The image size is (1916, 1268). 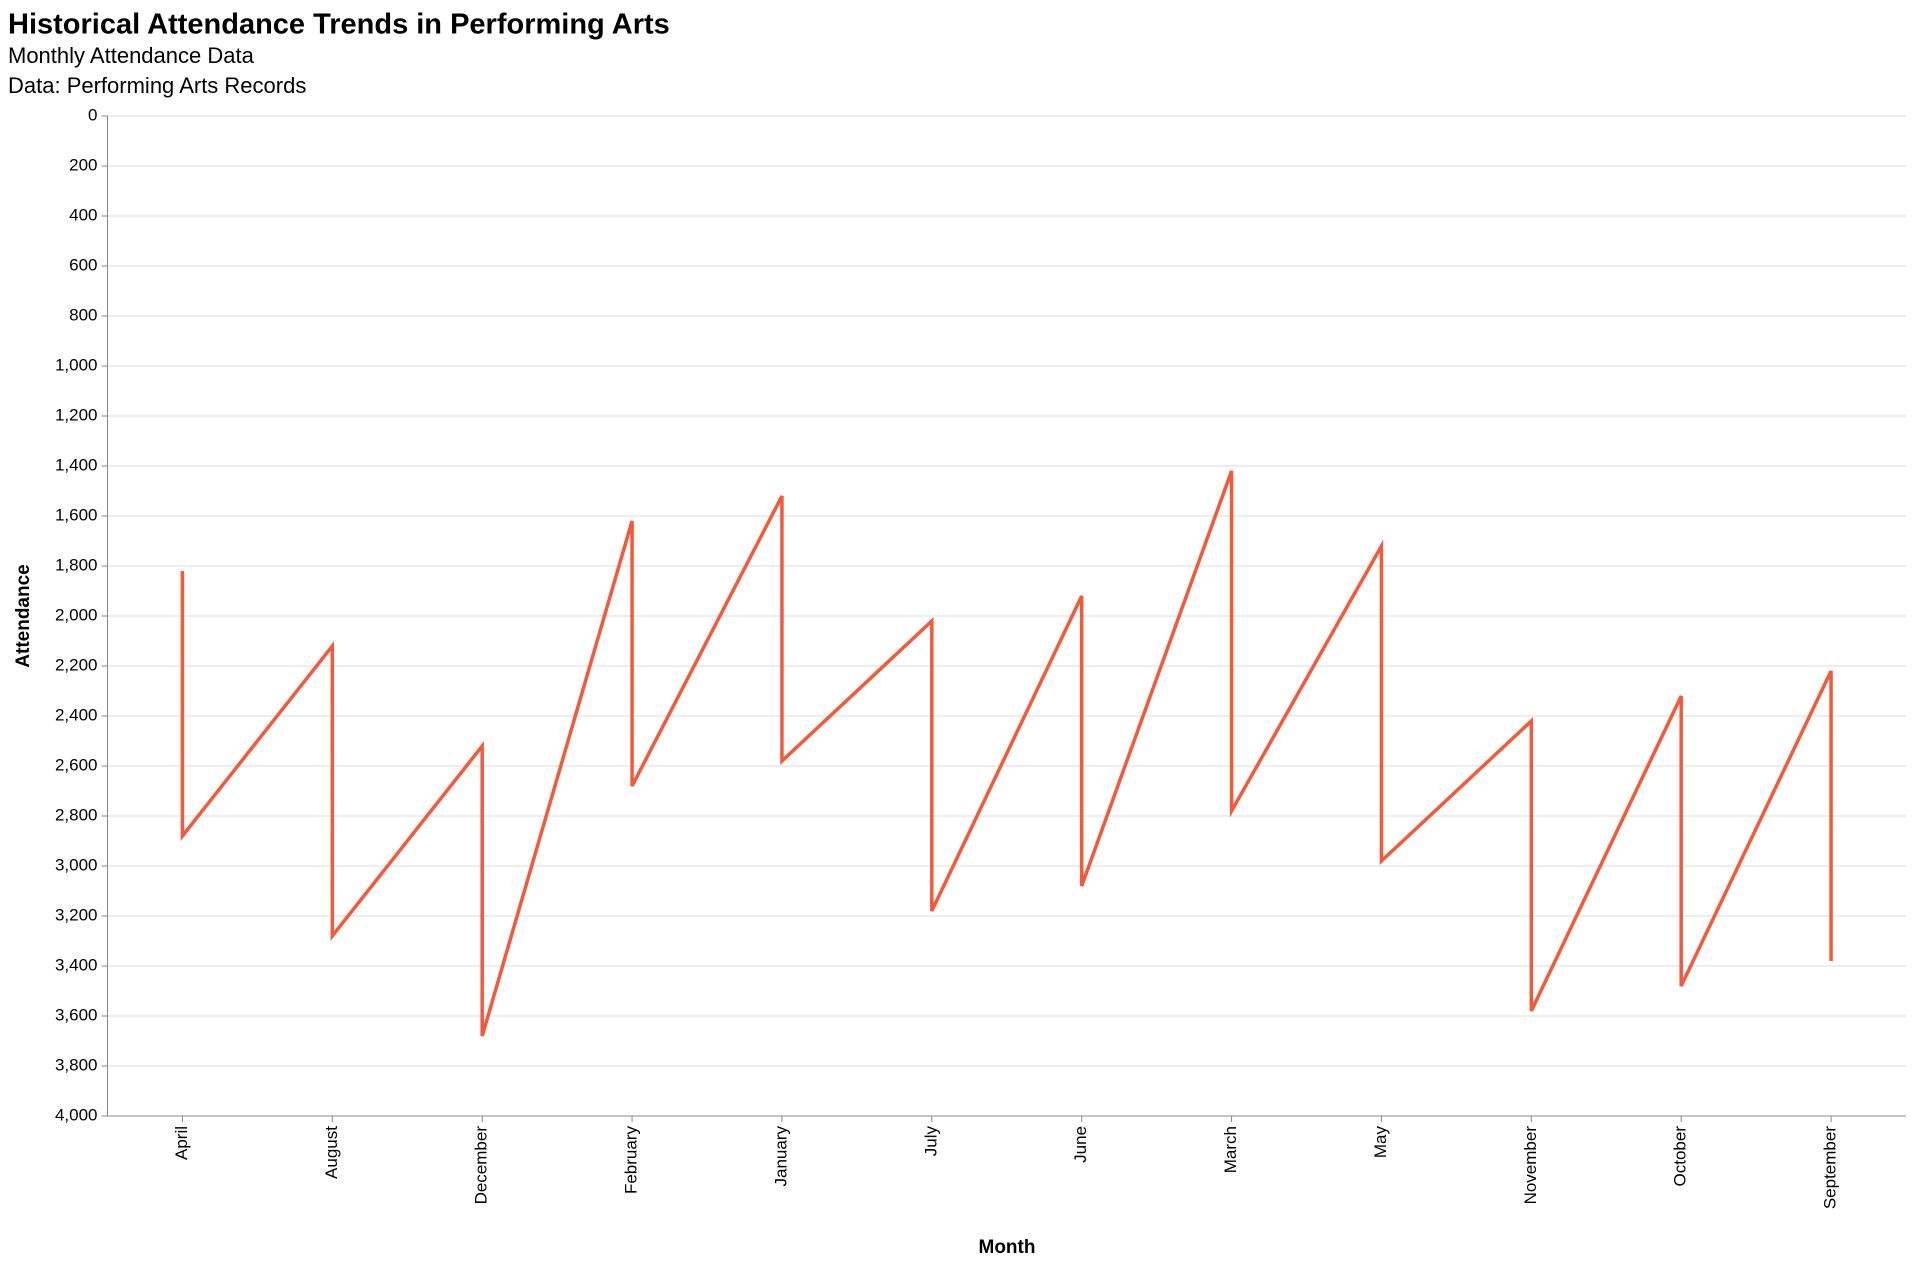 I want to click on x-tick-label: May, so click(x=1380, y=1142).